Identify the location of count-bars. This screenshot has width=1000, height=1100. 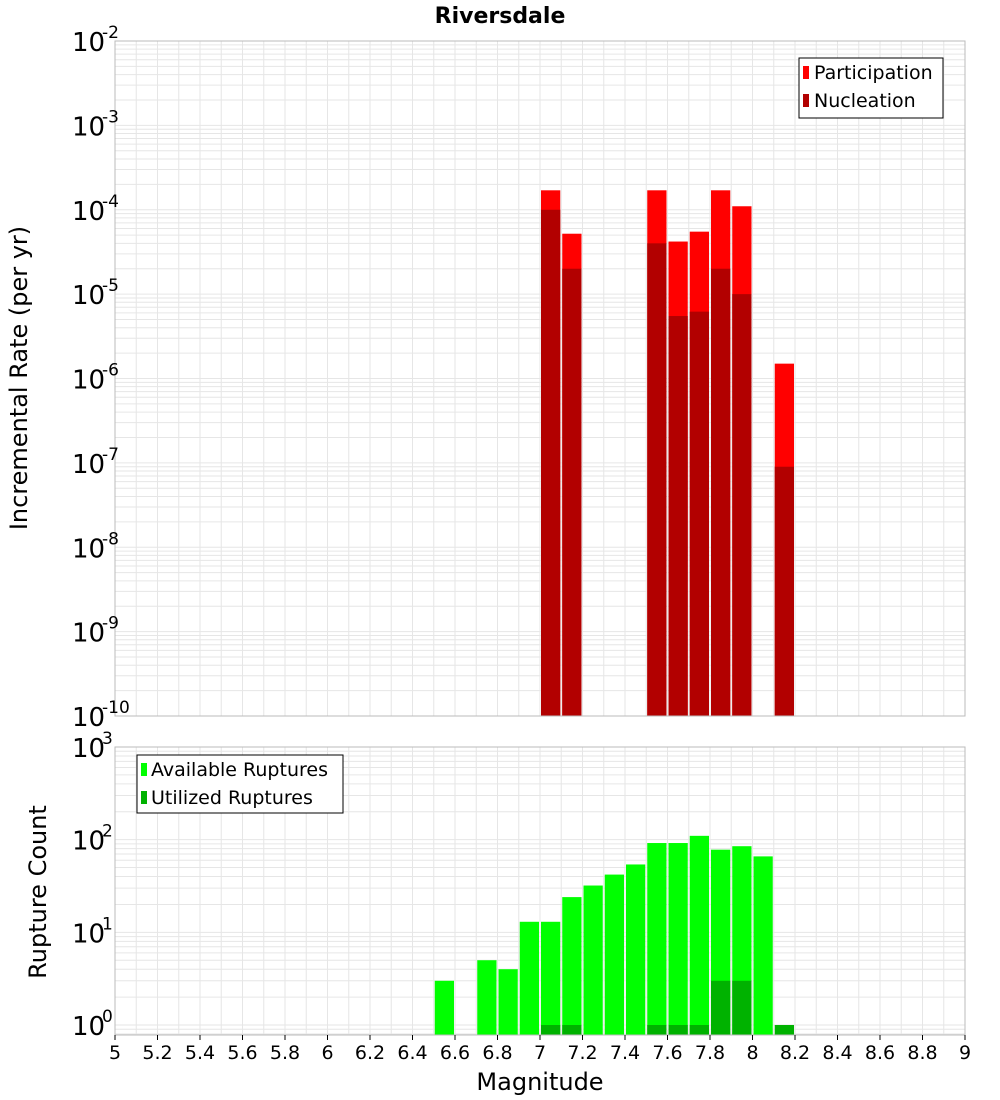
(614, 935).